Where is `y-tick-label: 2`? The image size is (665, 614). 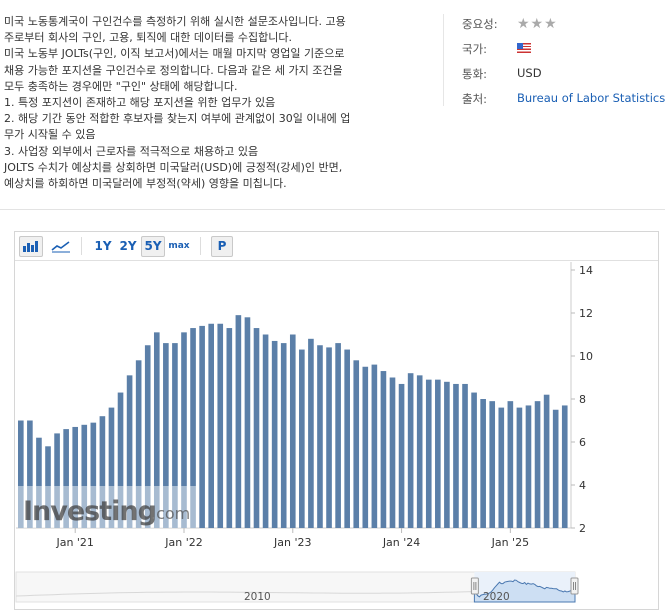 y-tick-label: 2 is located at coordinates (582, 528).